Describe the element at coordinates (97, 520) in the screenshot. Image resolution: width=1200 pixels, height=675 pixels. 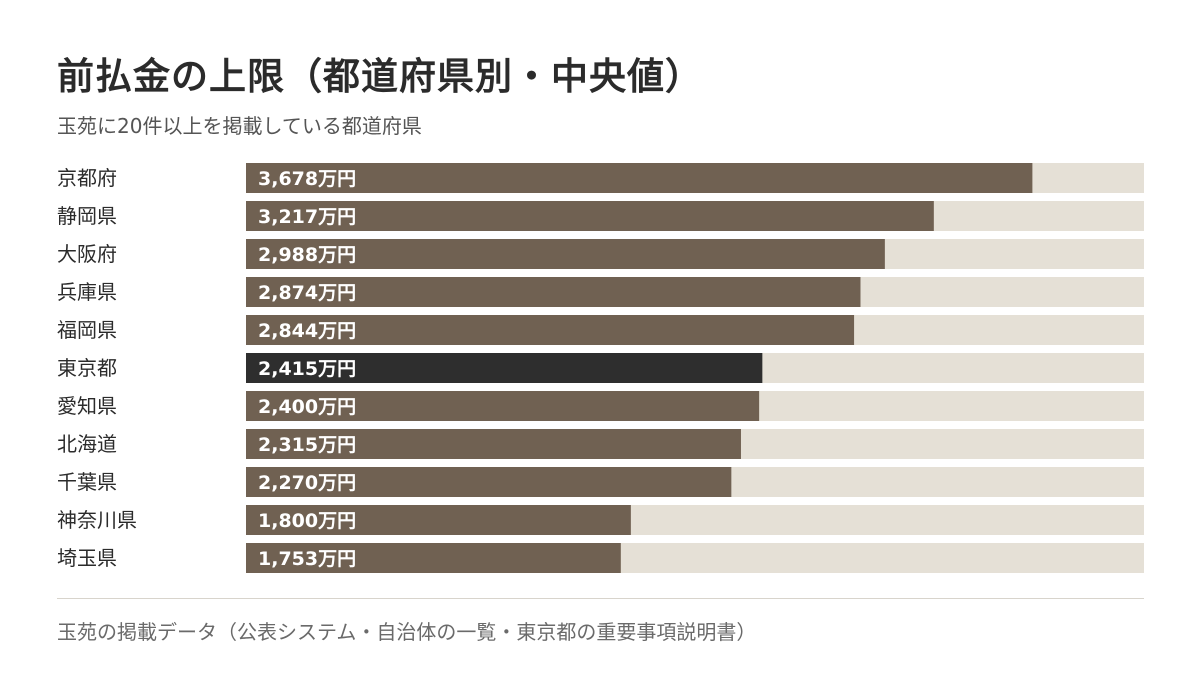
I see `category-label: 神奈川県` at that location.